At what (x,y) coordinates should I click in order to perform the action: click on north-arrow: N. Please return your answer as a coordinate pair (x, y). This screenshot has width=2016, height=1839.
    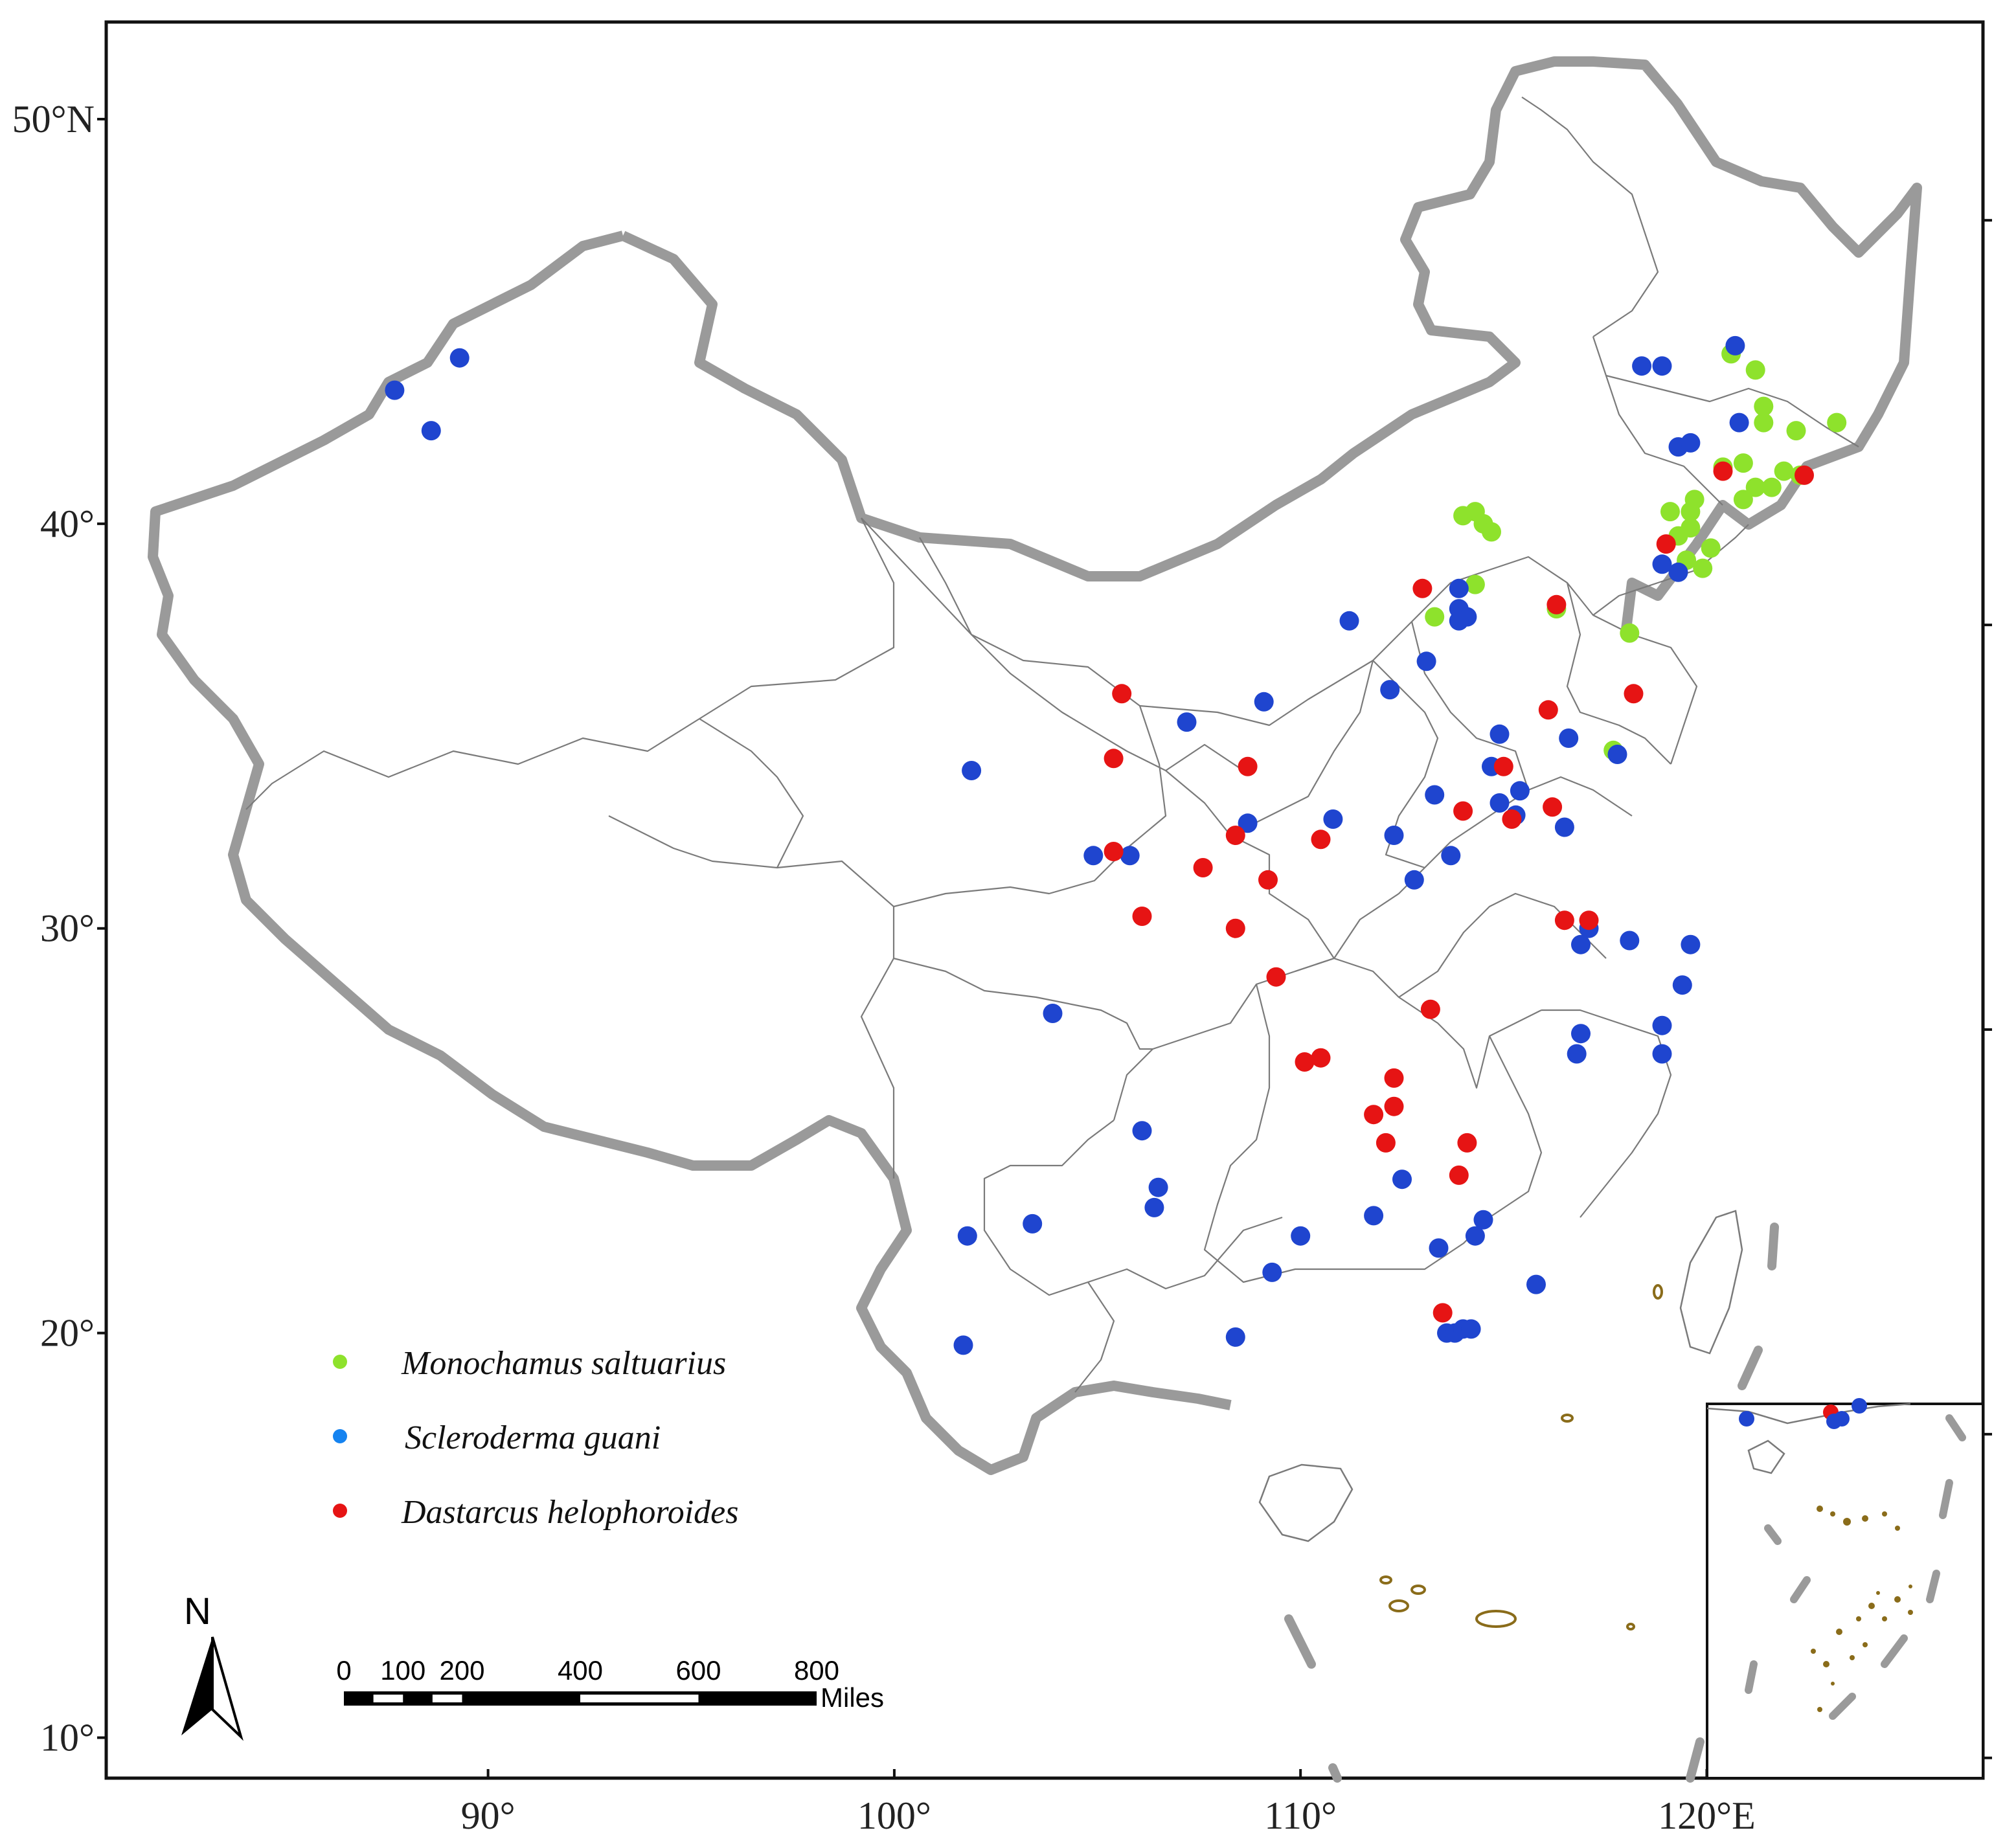
    Looking at the image, I should click on (212, 1665).